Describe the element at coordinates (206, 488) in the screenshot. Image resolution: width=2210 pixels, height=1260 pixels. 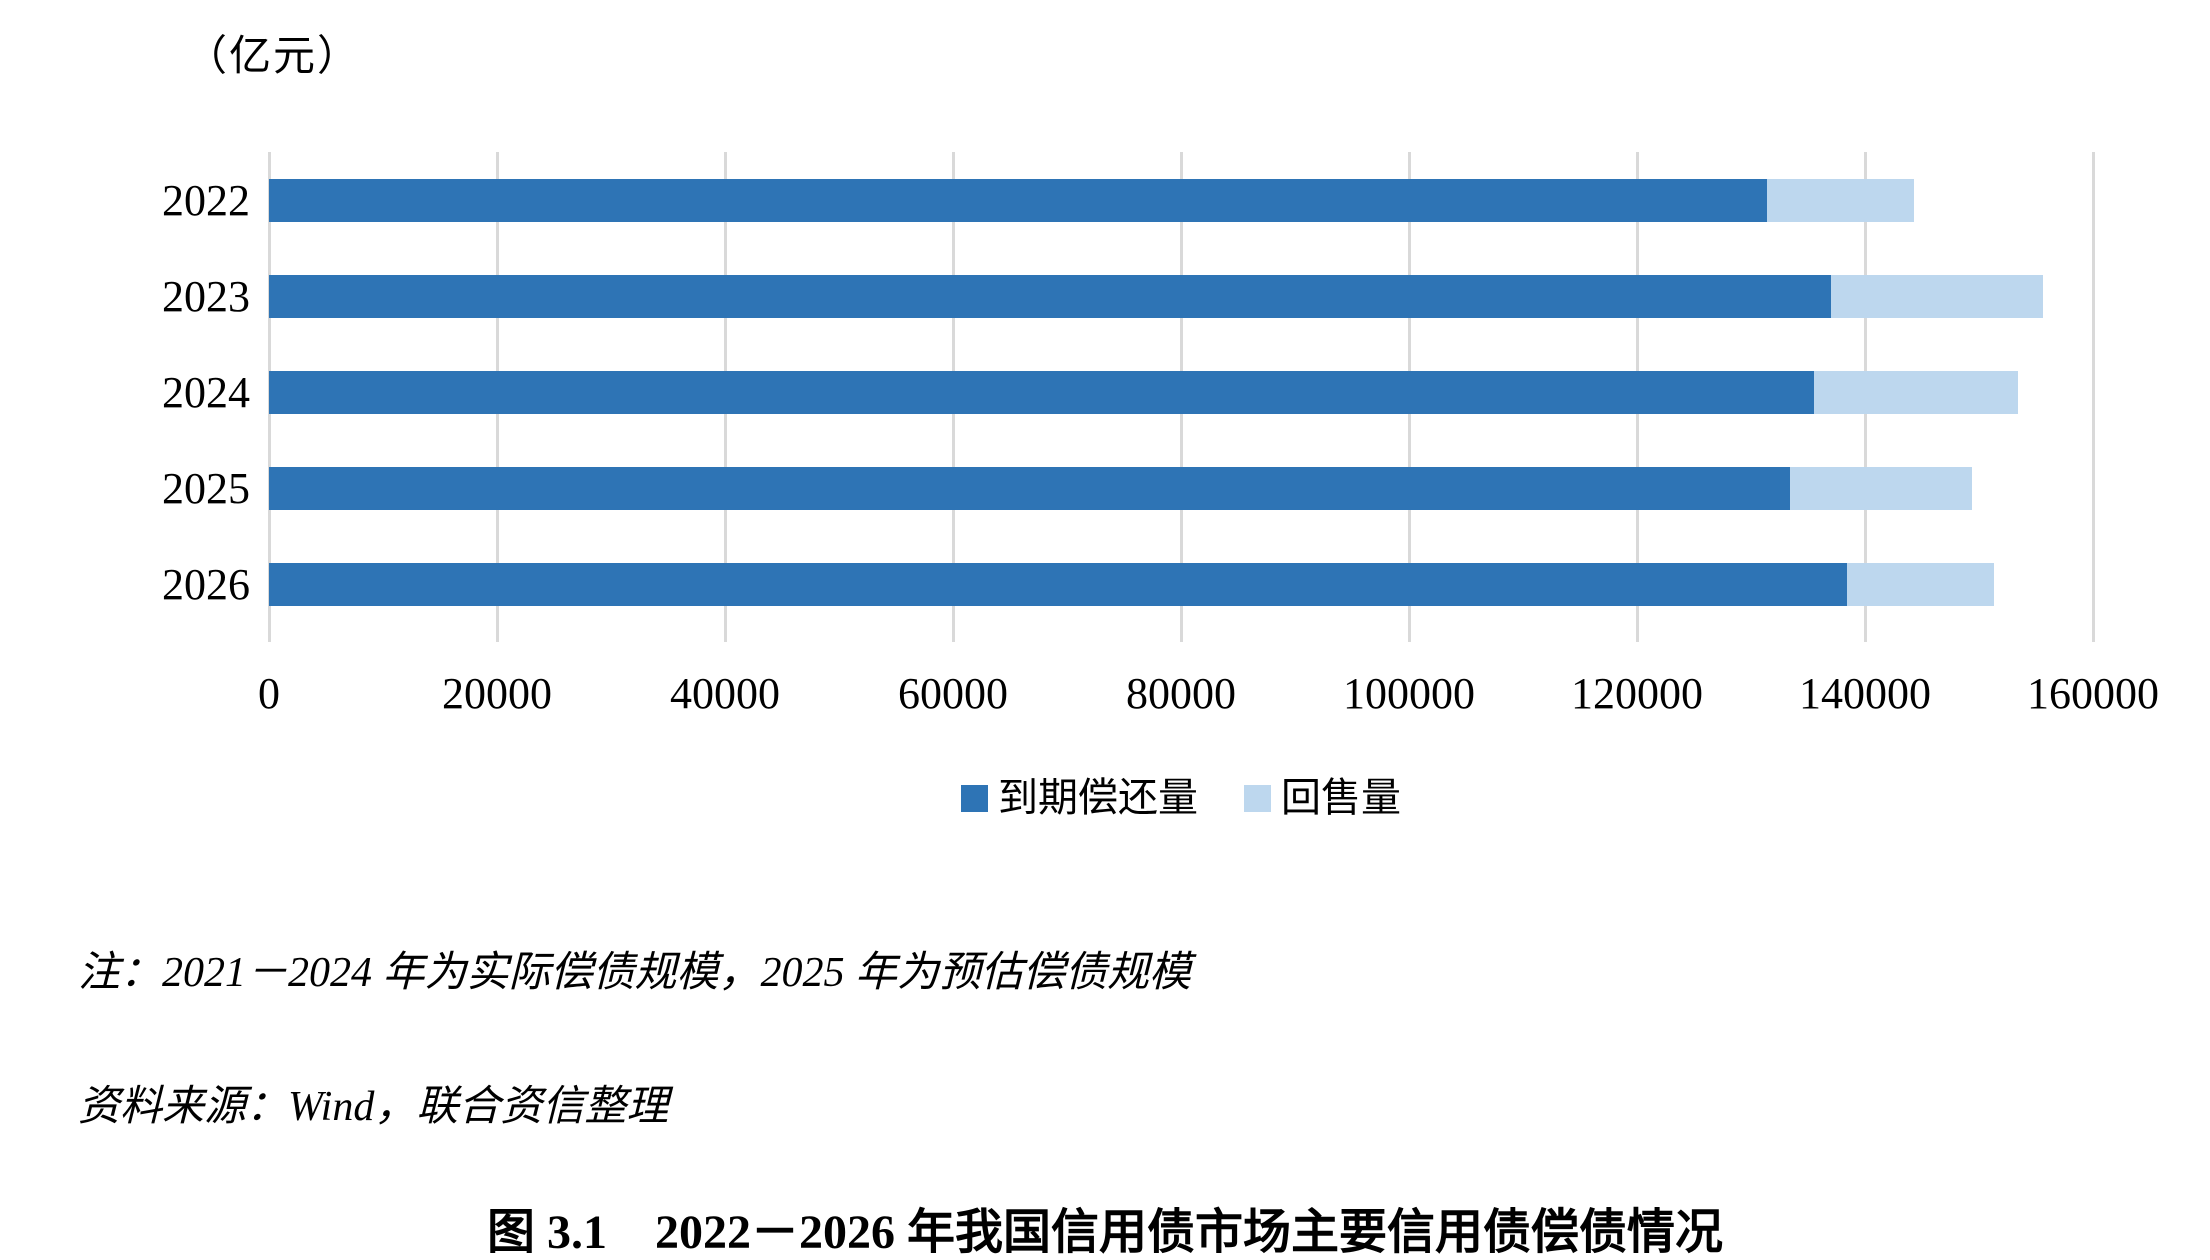
I see `y-tick-label-2025: 2025` at that location.